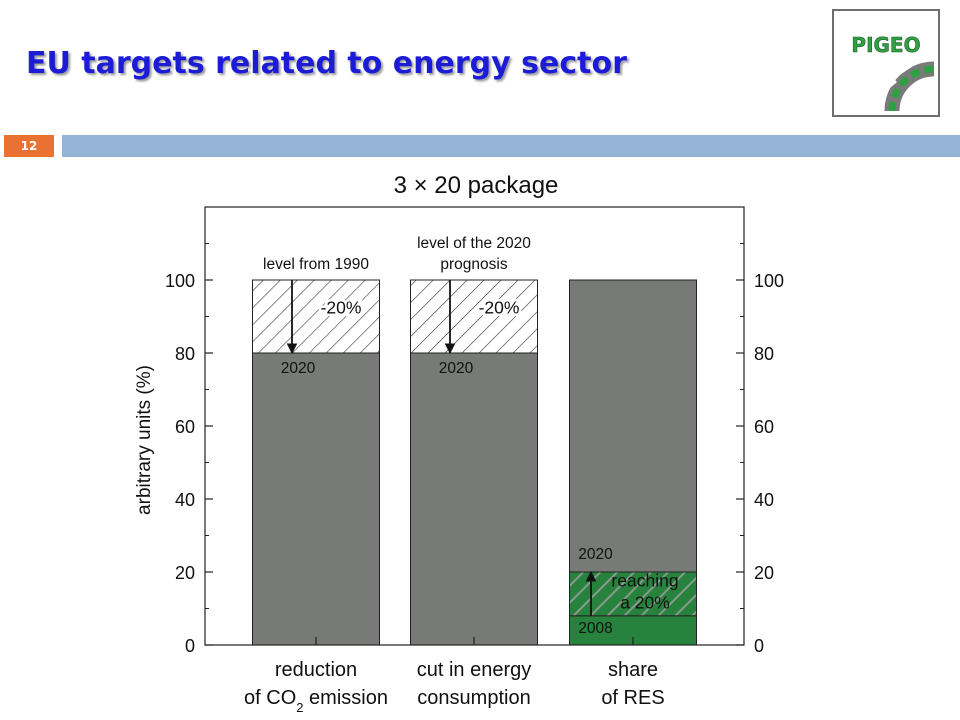 The image size is (960, 720). What do you see at coordinates (144, 440) in the screenshot?
I see `y-axis-label: arbitrary units (%)` at bounding box center [144, 440].